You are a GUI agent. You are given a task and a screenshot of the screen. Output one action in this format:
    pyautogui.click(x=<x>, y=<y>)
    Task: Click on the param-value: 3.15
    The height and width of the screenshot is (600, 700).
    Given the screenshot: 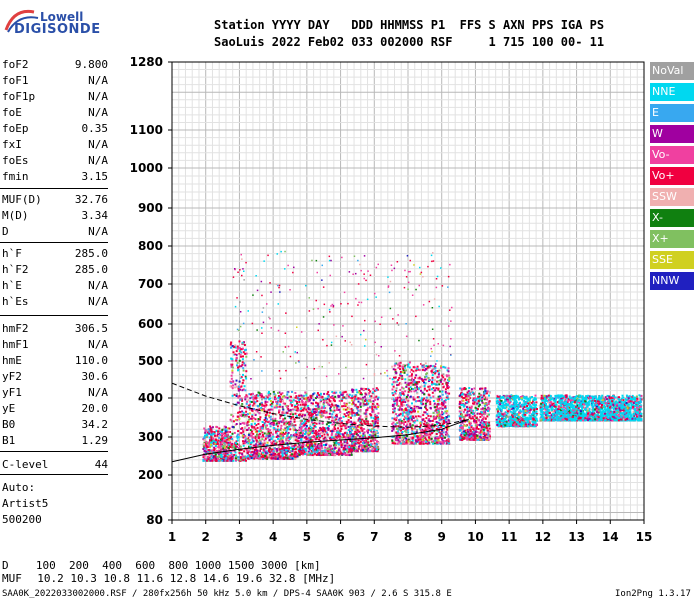 What is the action you would take?
    pyautogui.click(x=95, y=176)
    